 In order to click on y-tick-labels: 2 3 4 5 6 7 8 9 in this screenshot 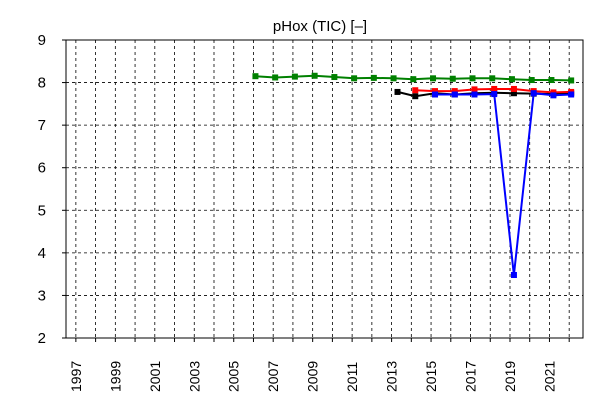, I will do `click(42, 189)`.